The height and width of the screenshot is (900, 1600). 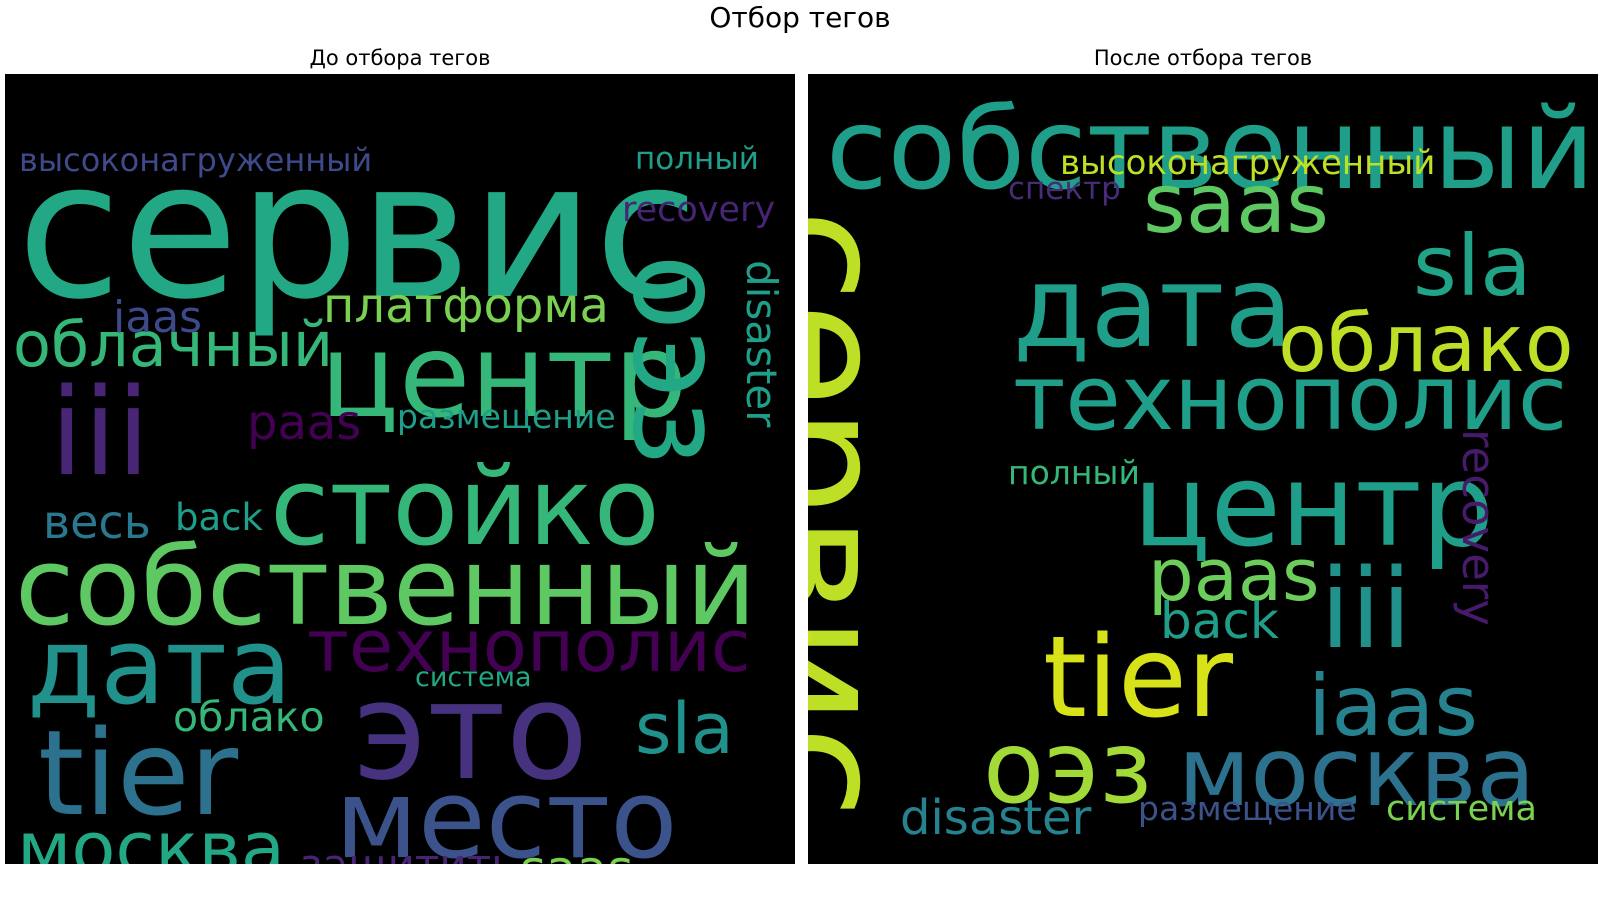 I want to click on wordcloud-word: стойко, so click(x=465, y=507).